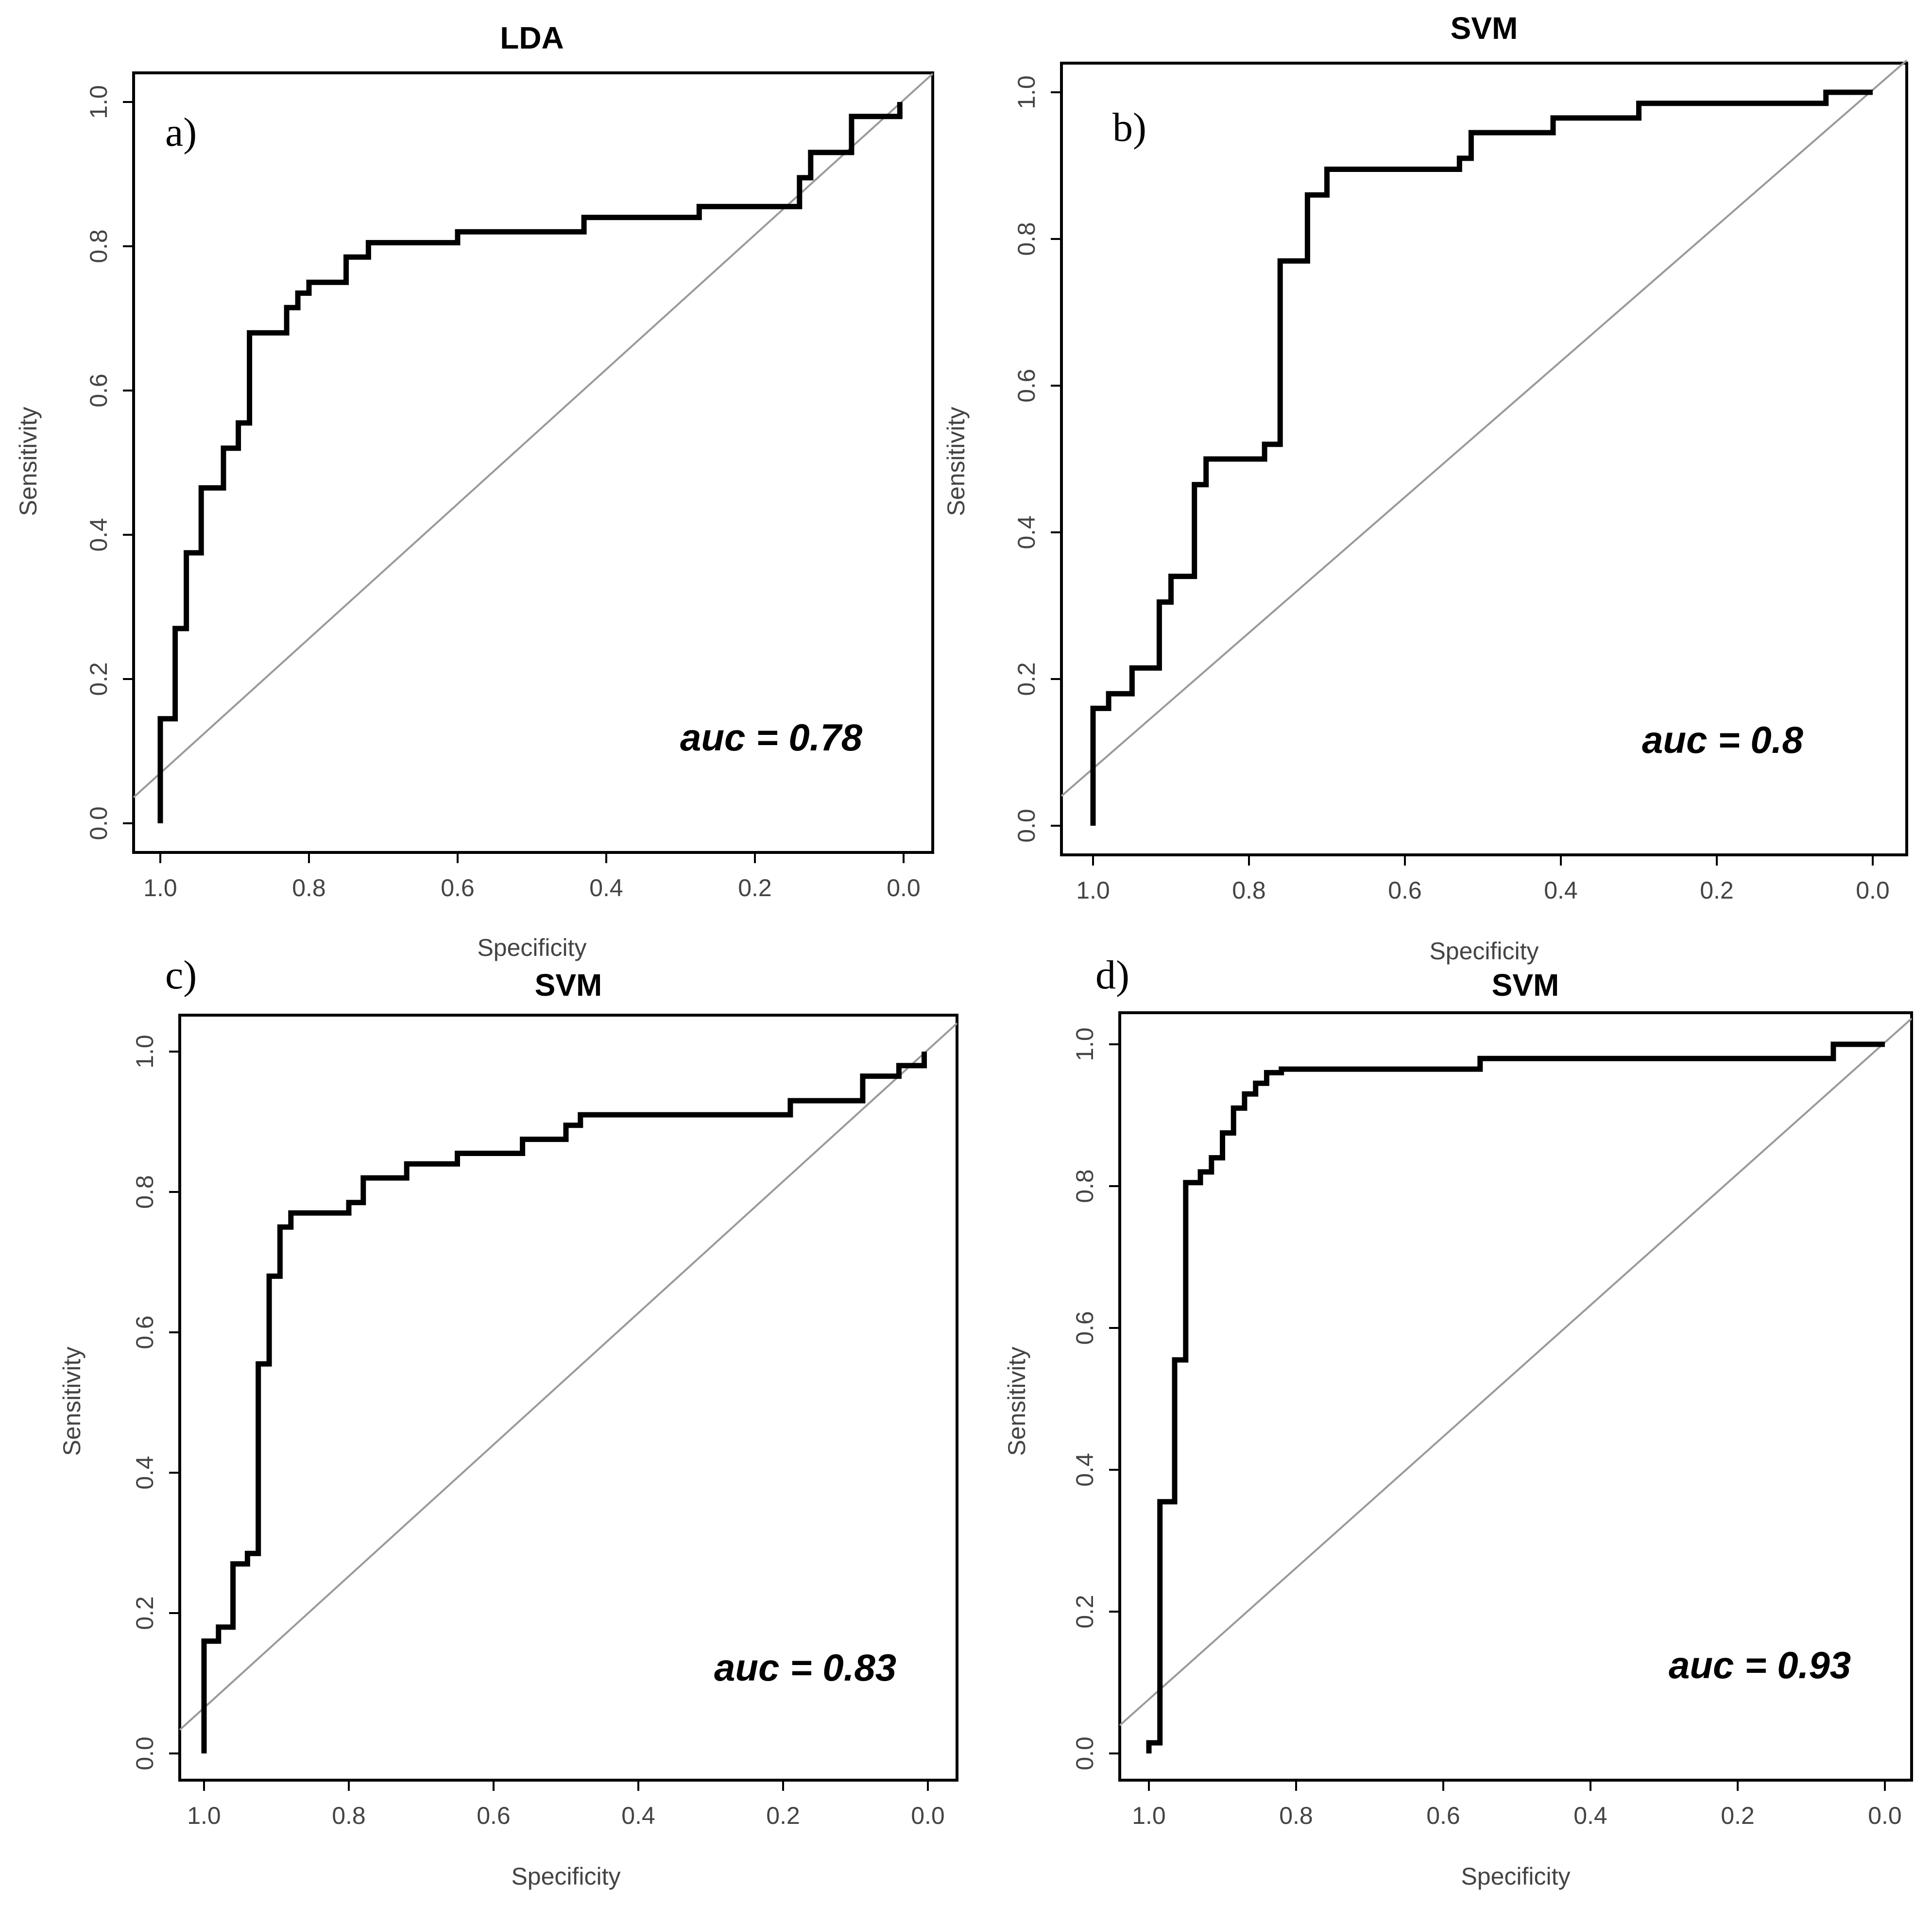 The image size is (1932, 1905). What do you see at coordinates (1484, 951) in the screenshot?
I see `panel-2-x-axis-label: Specificity` at bounding box center [1484, 951].